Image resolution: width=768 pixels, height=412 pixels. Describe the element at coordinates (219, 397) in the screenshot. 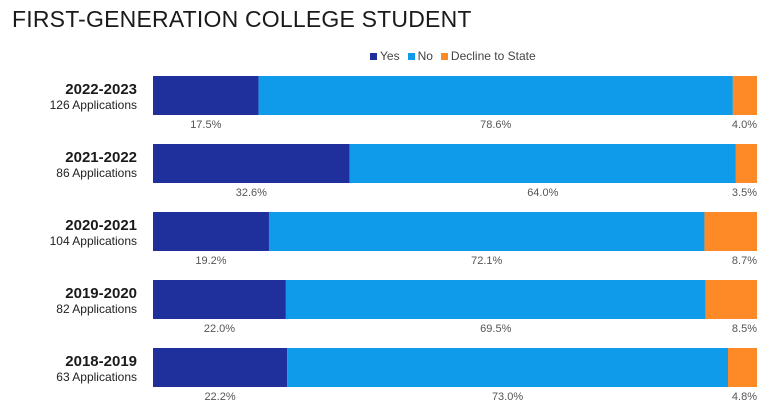

I see `data-label-yes-2018-2019: 22.2%` at that location.